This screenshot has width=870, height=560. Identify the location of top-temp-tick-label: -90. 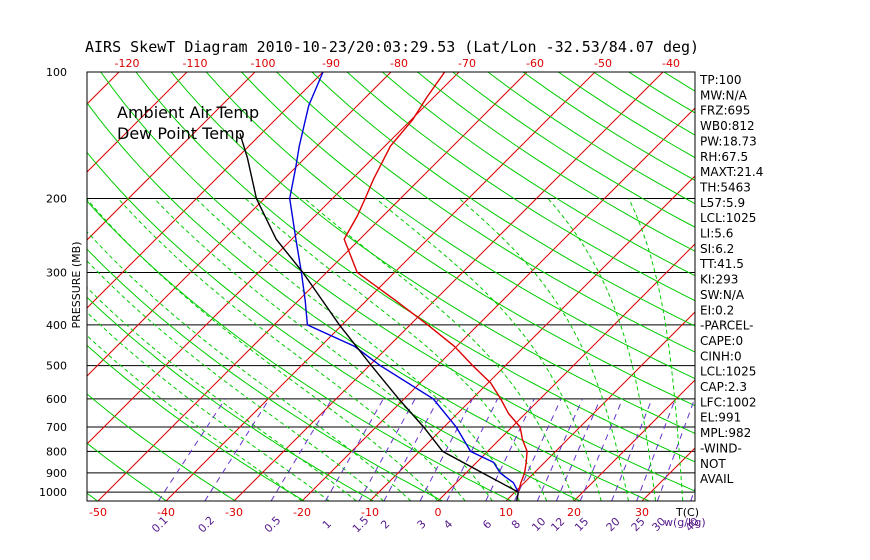
(331, 63).